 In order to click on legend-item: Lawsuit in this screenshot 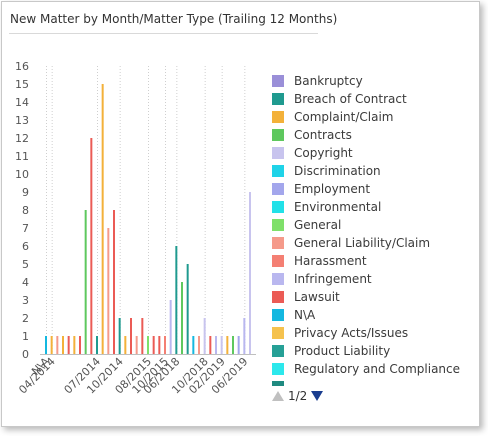, I will do `click(374, 297)`.